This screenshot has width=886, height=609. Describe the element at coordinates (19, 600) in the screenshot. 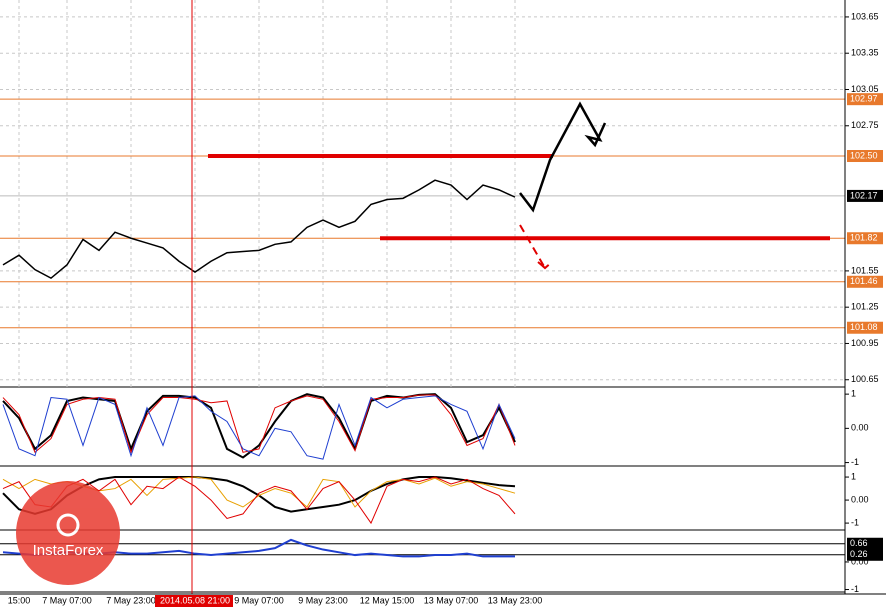

I see `x-tick-label: 15:00` at that location.